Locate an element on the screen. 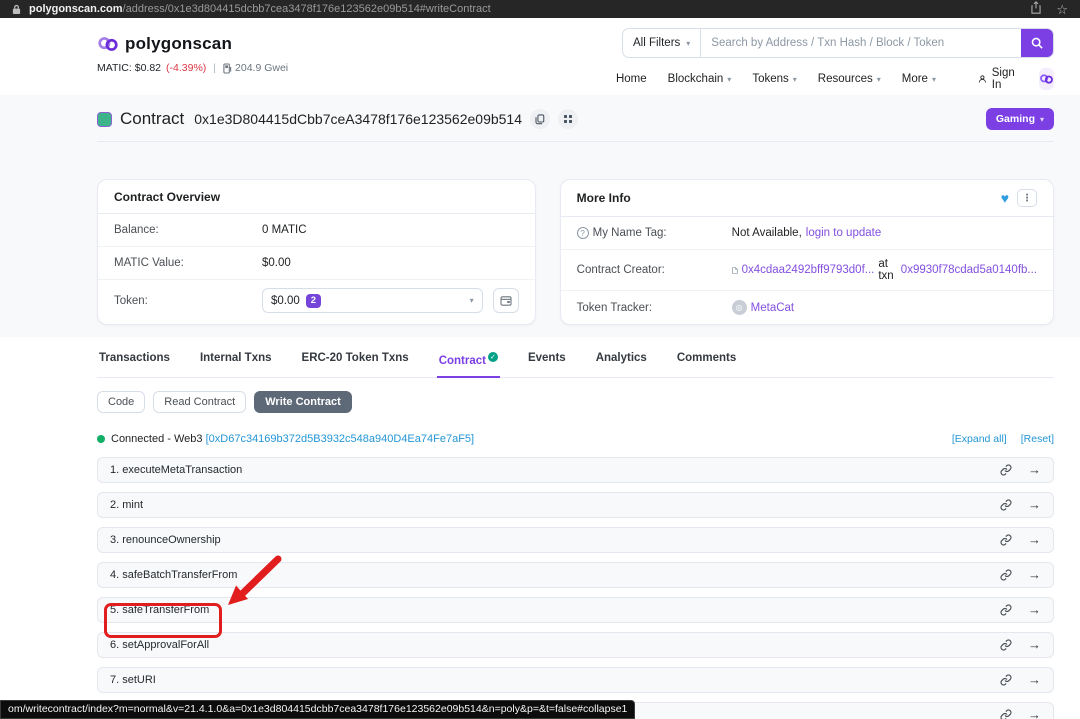 The width and height of the screenshot is (1080, 719). more-options-button: ⋮ is located at coordinates (1027, 198).